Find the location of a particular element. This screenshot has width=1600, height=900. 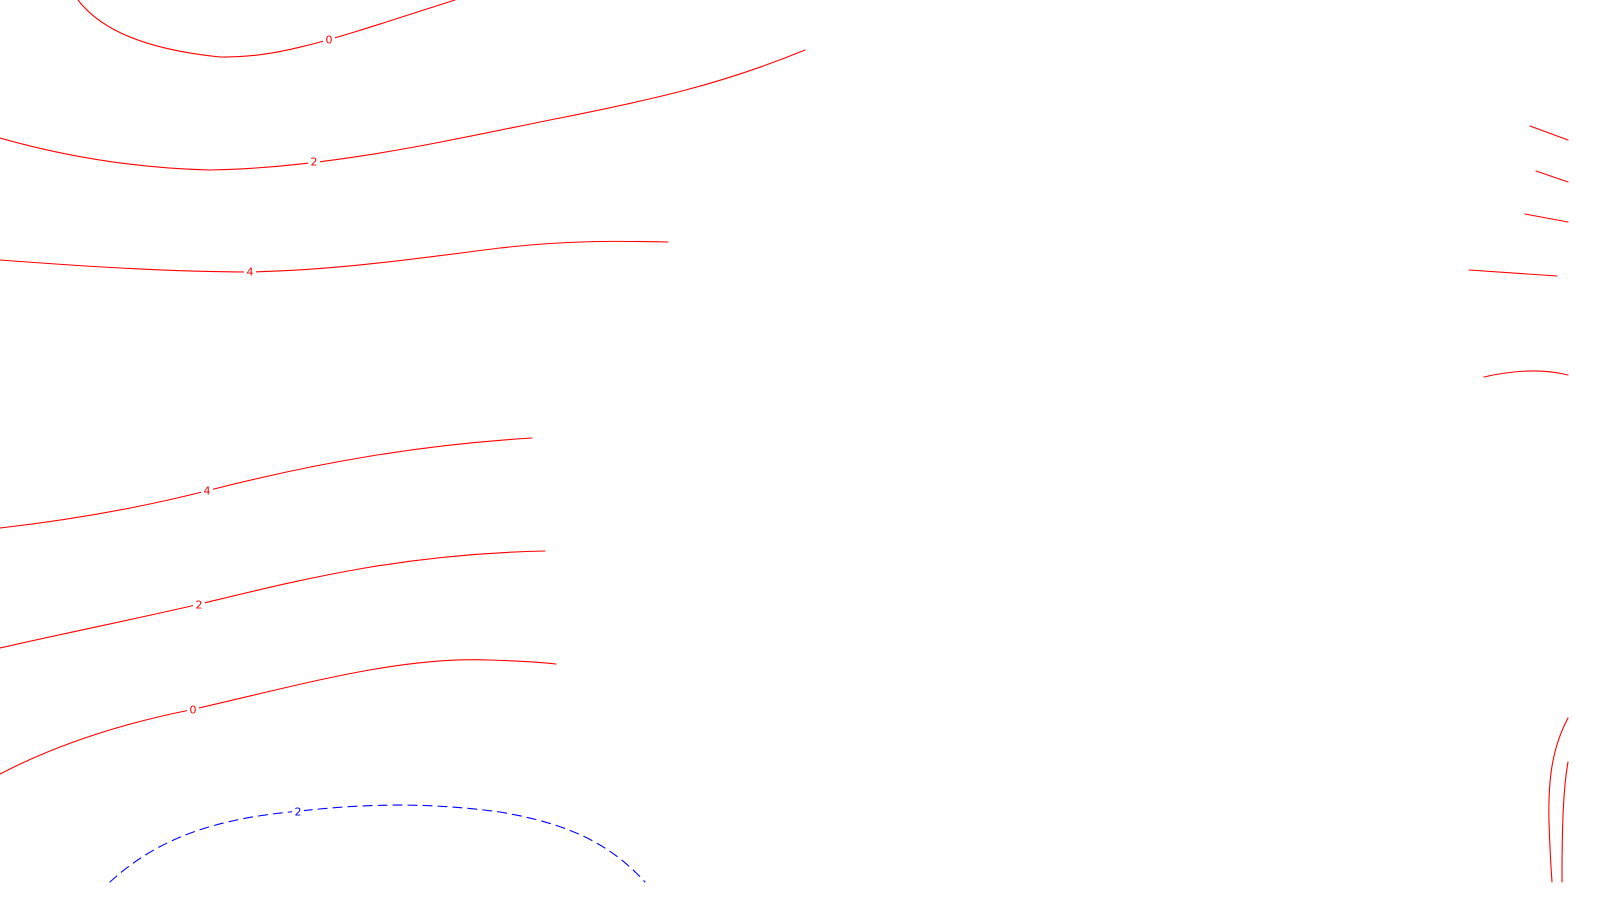

contour-label-mid-2: 2 is located at coordinates (199, 605).